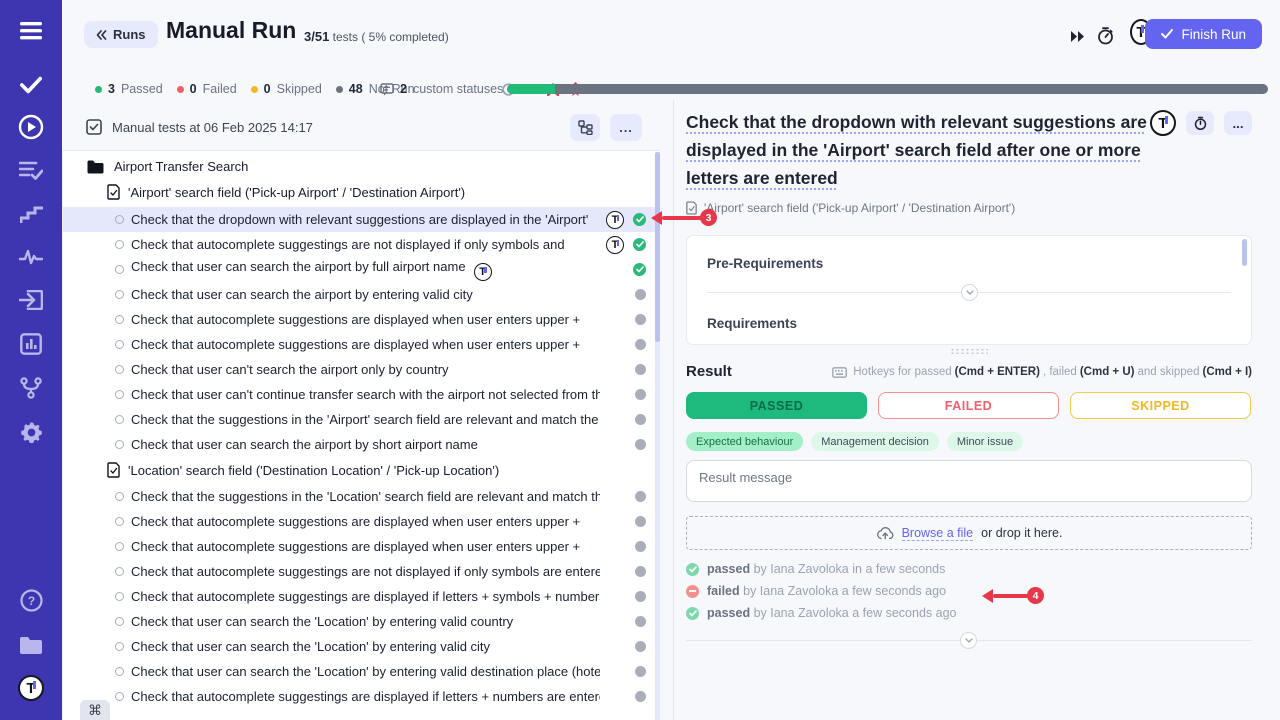  Describe the element at coordinates (1077, 36) in the screenshot. I see `fast-forward-icon` at that location.